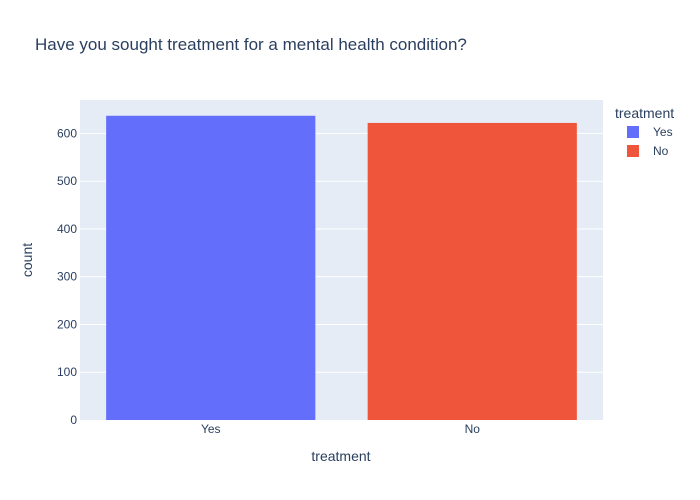  I want to click on x-tick-label: No, so click(473, 429).